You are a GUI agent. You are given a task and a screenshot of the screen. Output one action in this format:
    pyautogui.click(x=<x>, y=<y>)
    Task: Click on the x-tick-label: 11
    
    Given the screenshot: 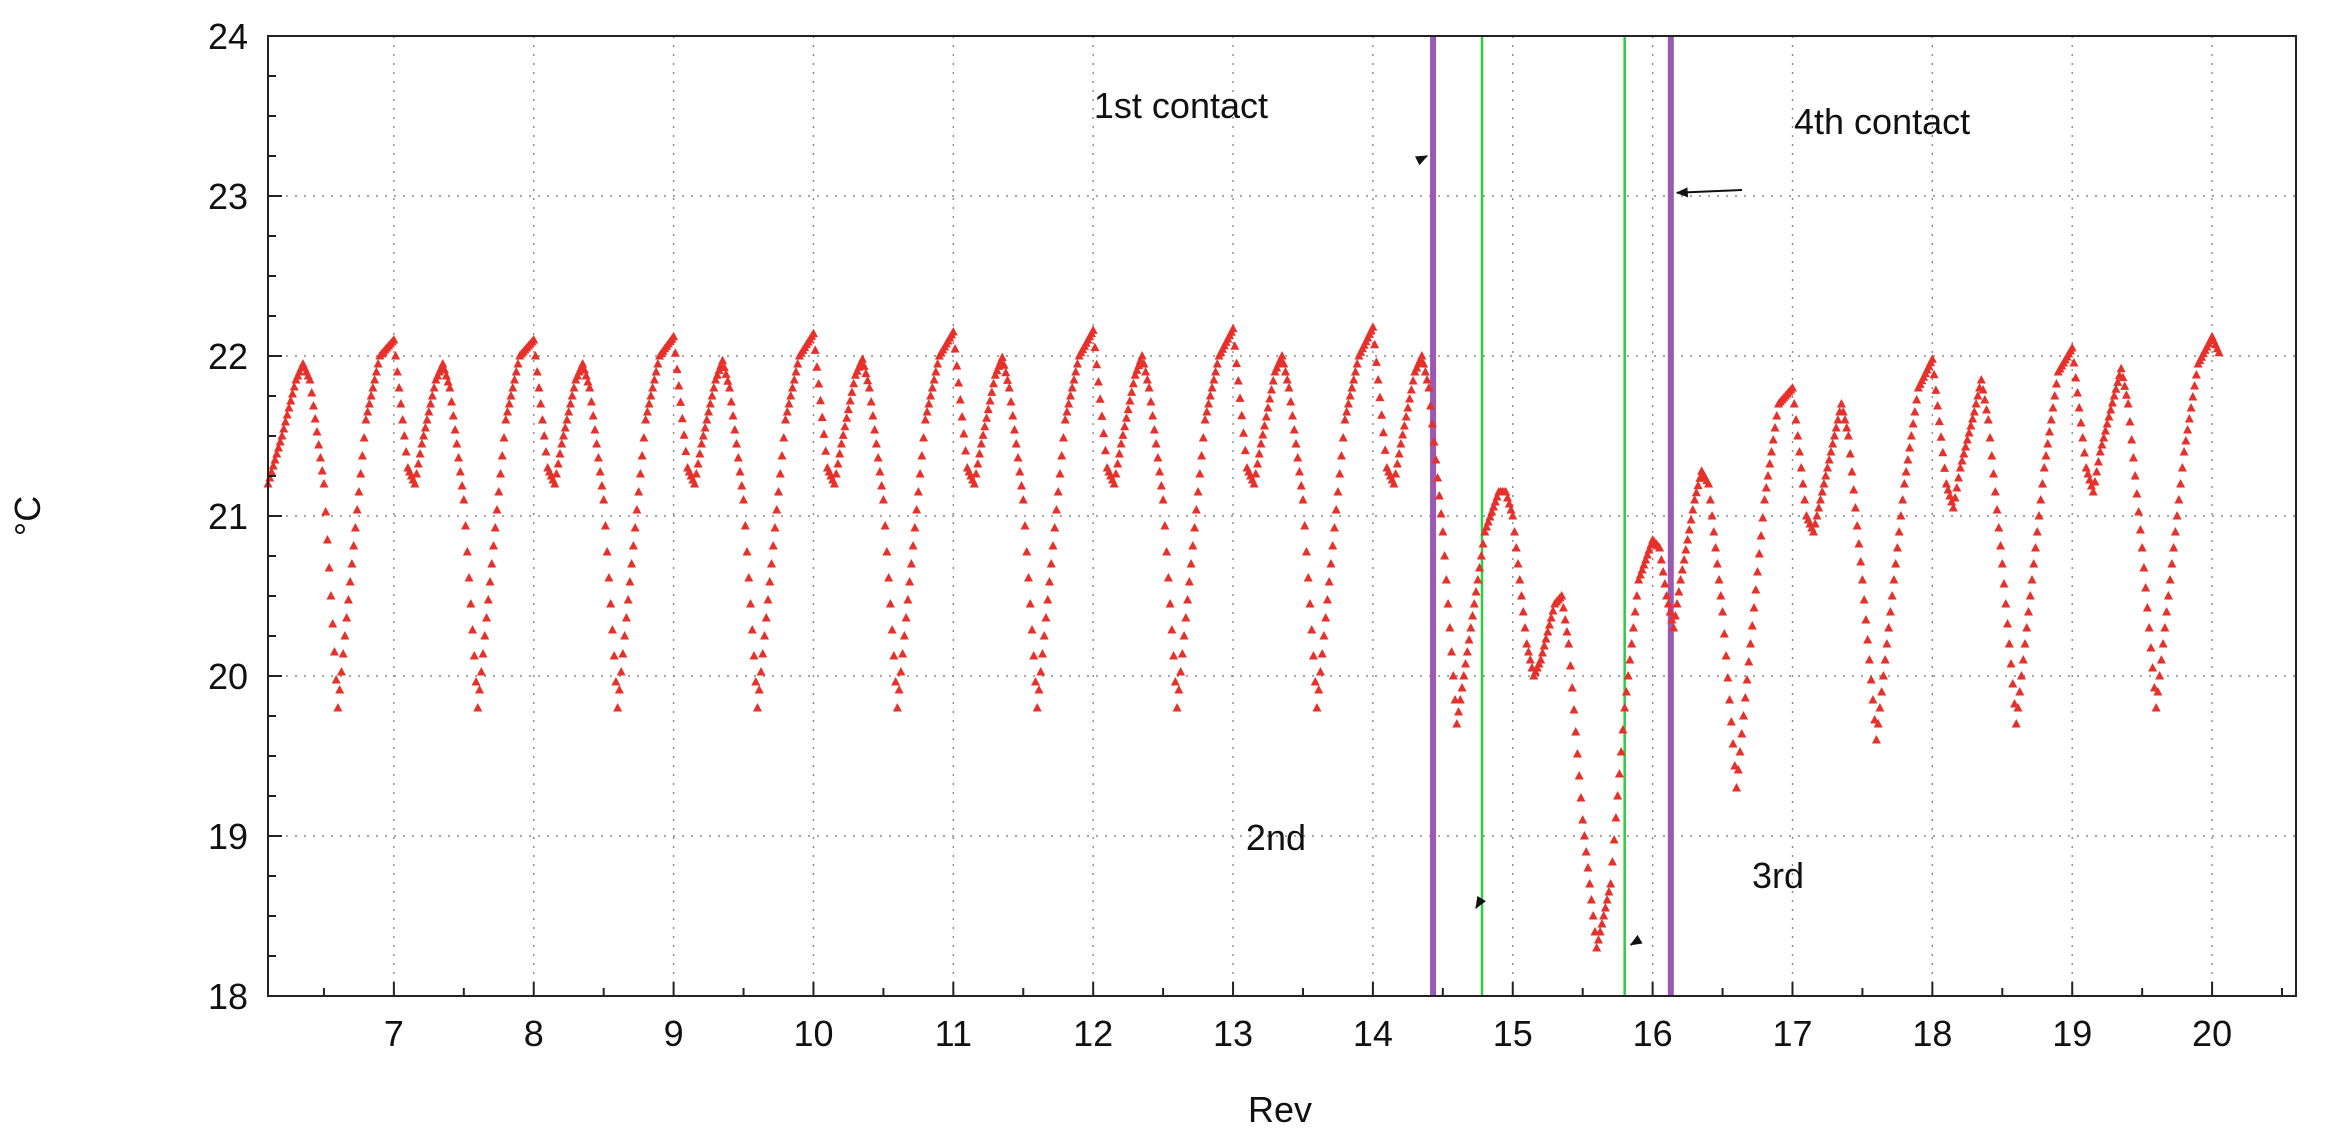 What is the action you would take?
    pyautogui.click(x=953, y=1033)
    